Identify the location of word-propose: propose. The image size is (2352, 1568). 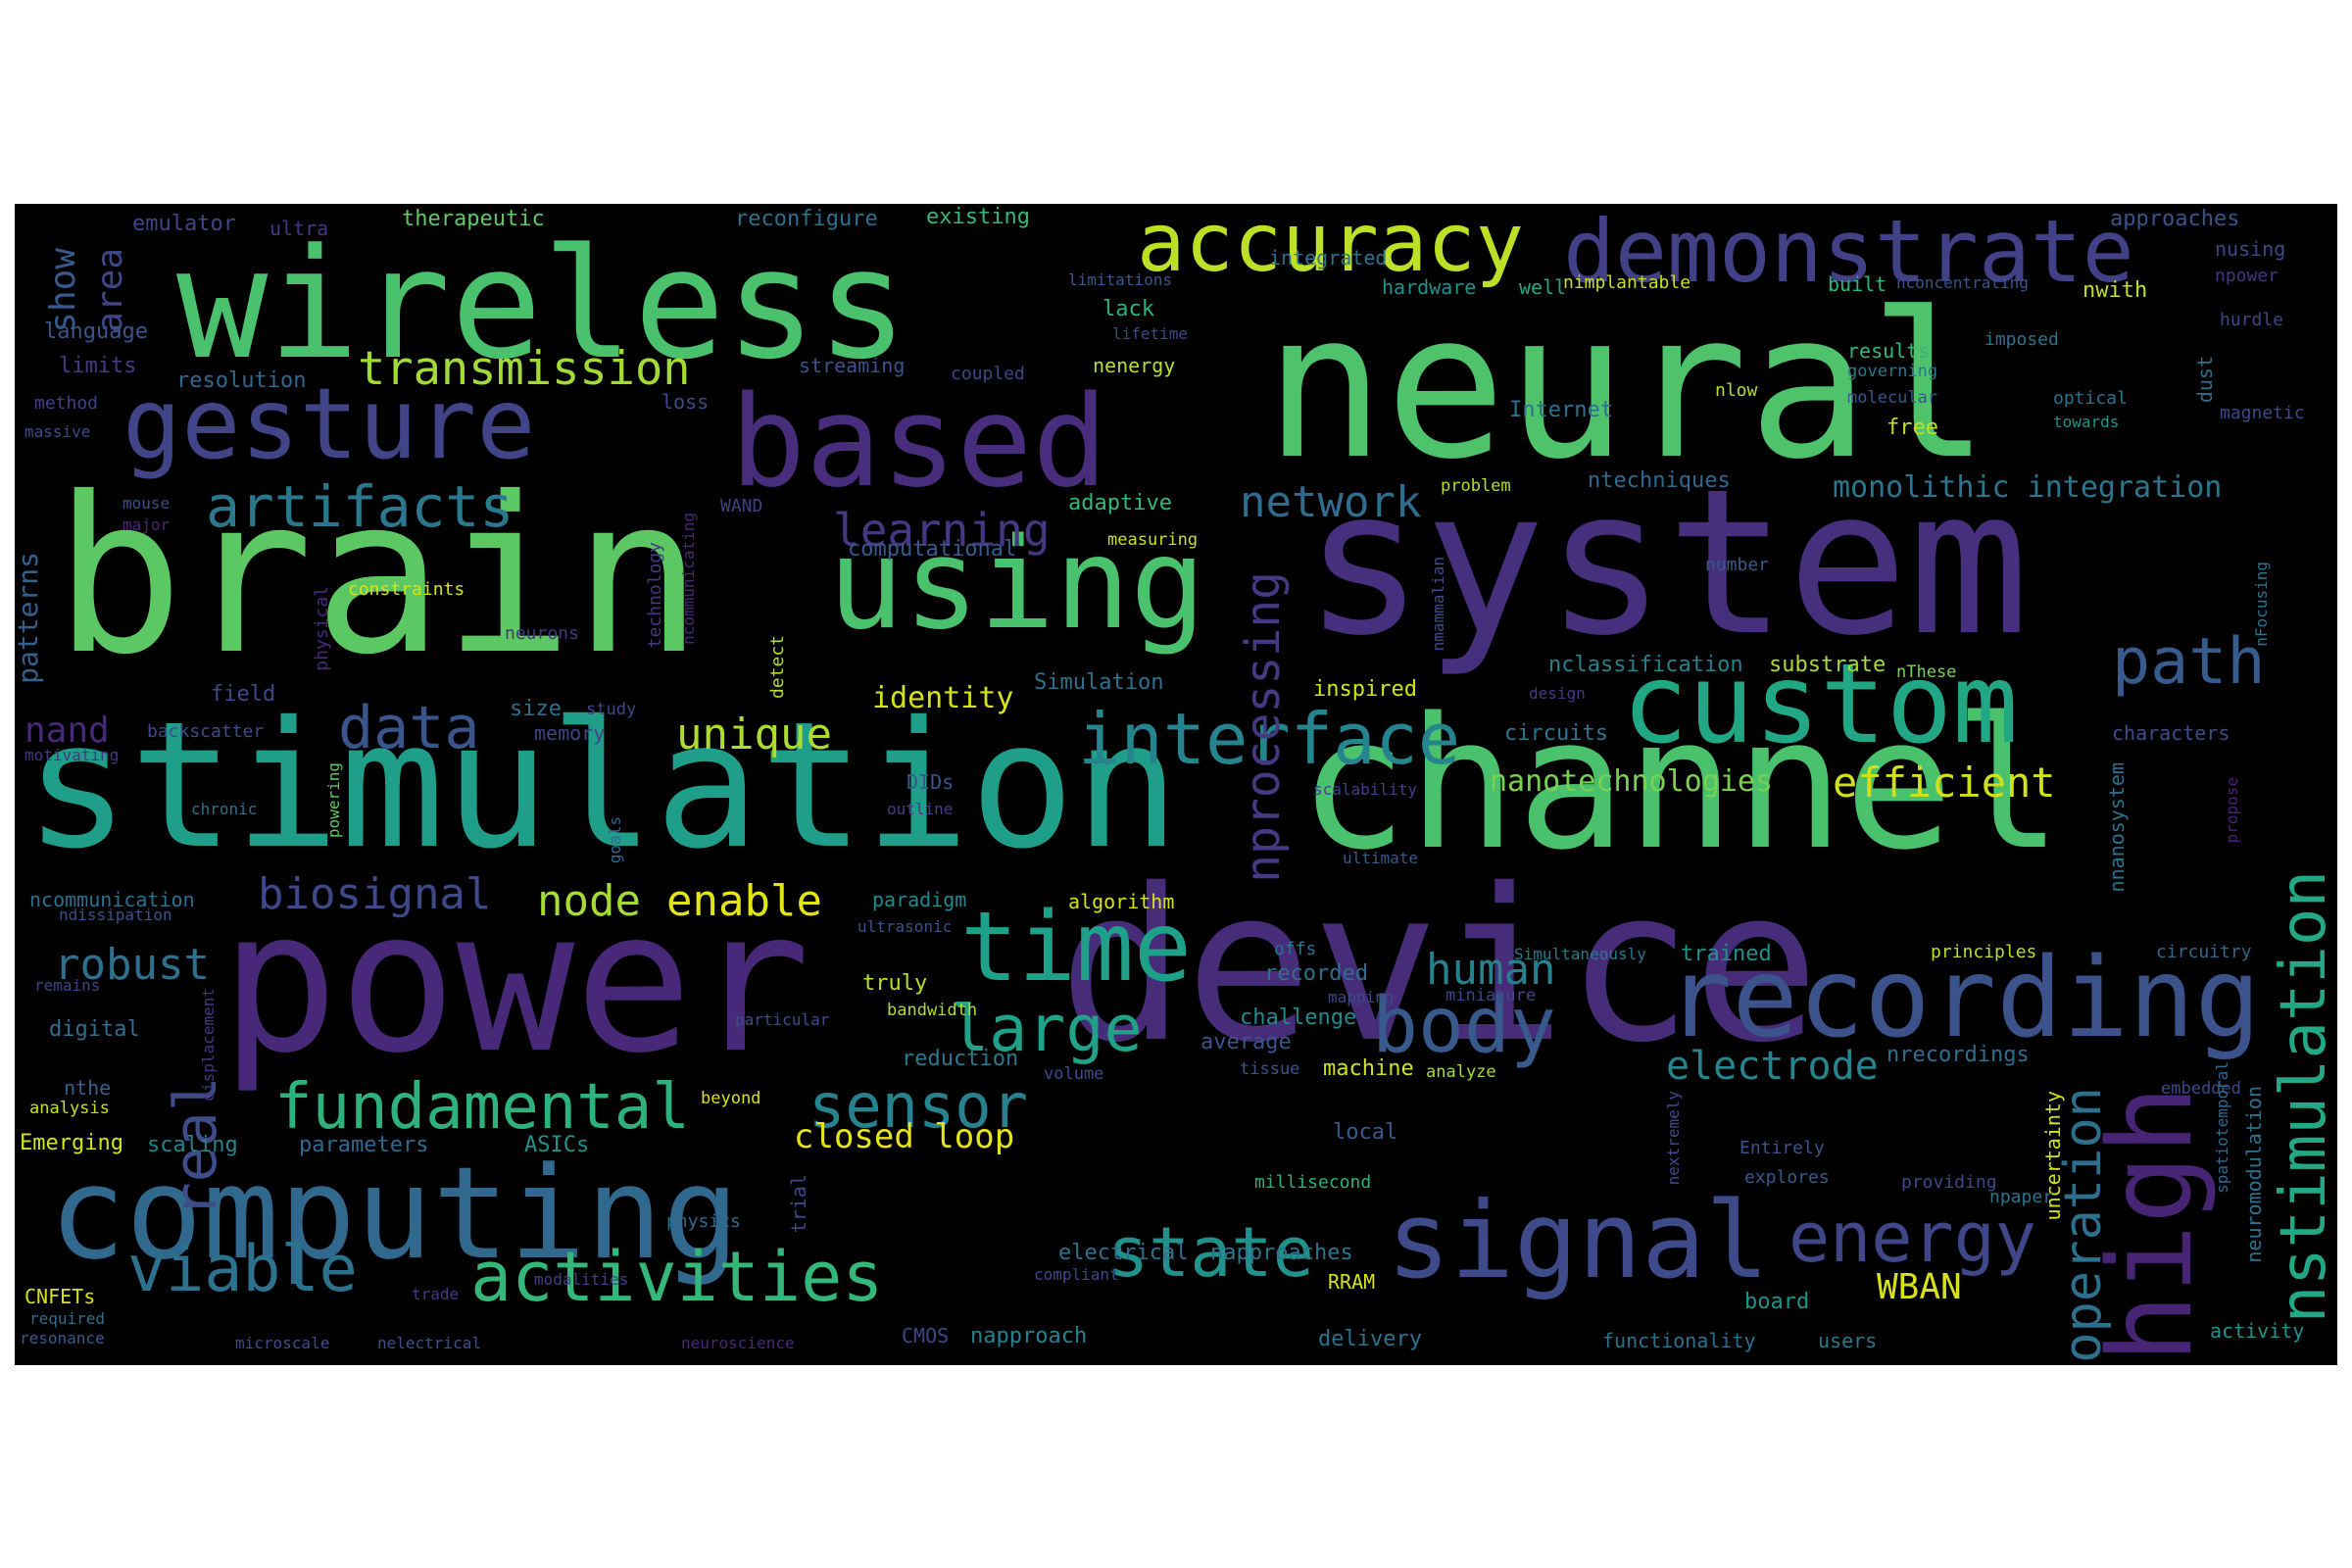
(2232, 810).